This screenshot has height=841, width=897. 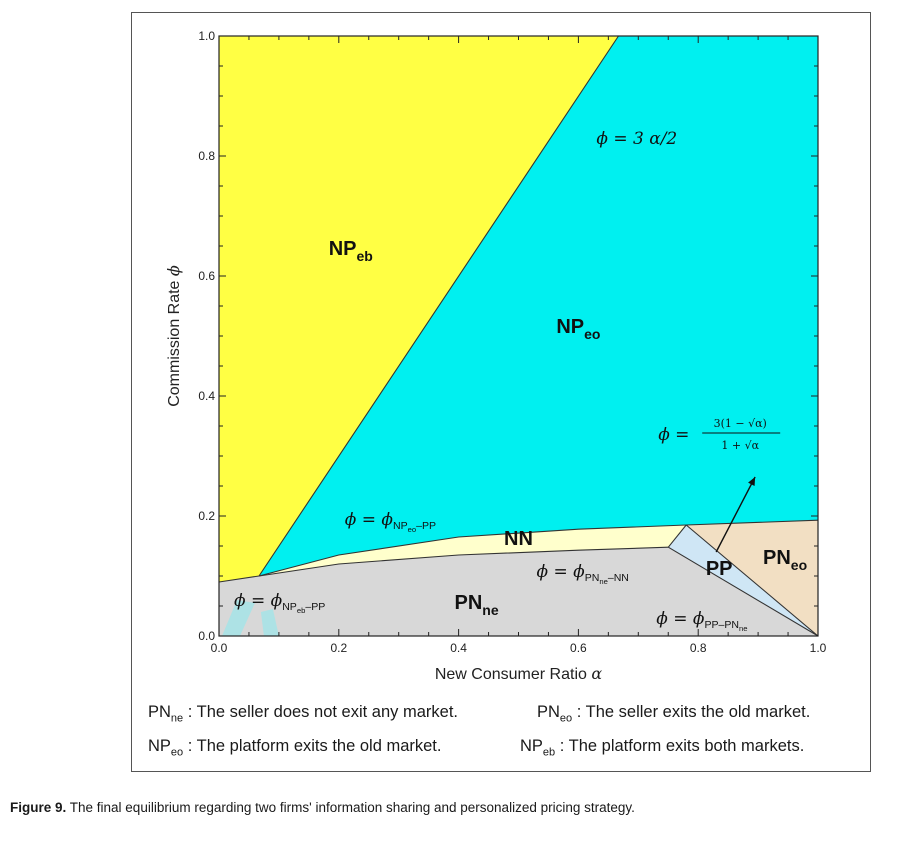 I want to click on y-axis-title: Commission Rate ϕ, so click(x=173, y=336).